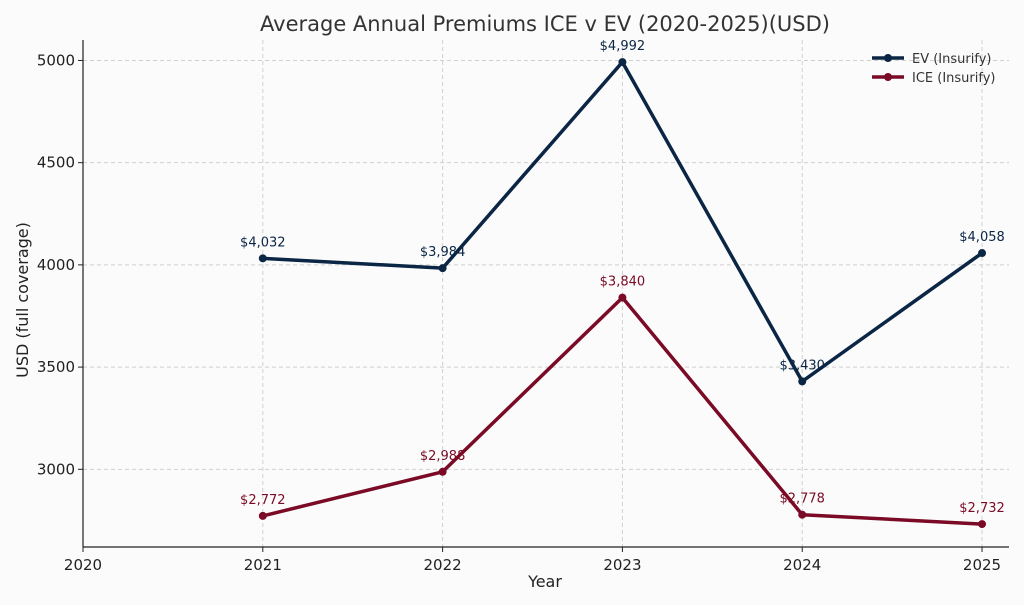 The image size is (1024, 605). Describe the element at coordinates (56, 469) in the screenshot. I see `y-tick-label: 3000` at that location.